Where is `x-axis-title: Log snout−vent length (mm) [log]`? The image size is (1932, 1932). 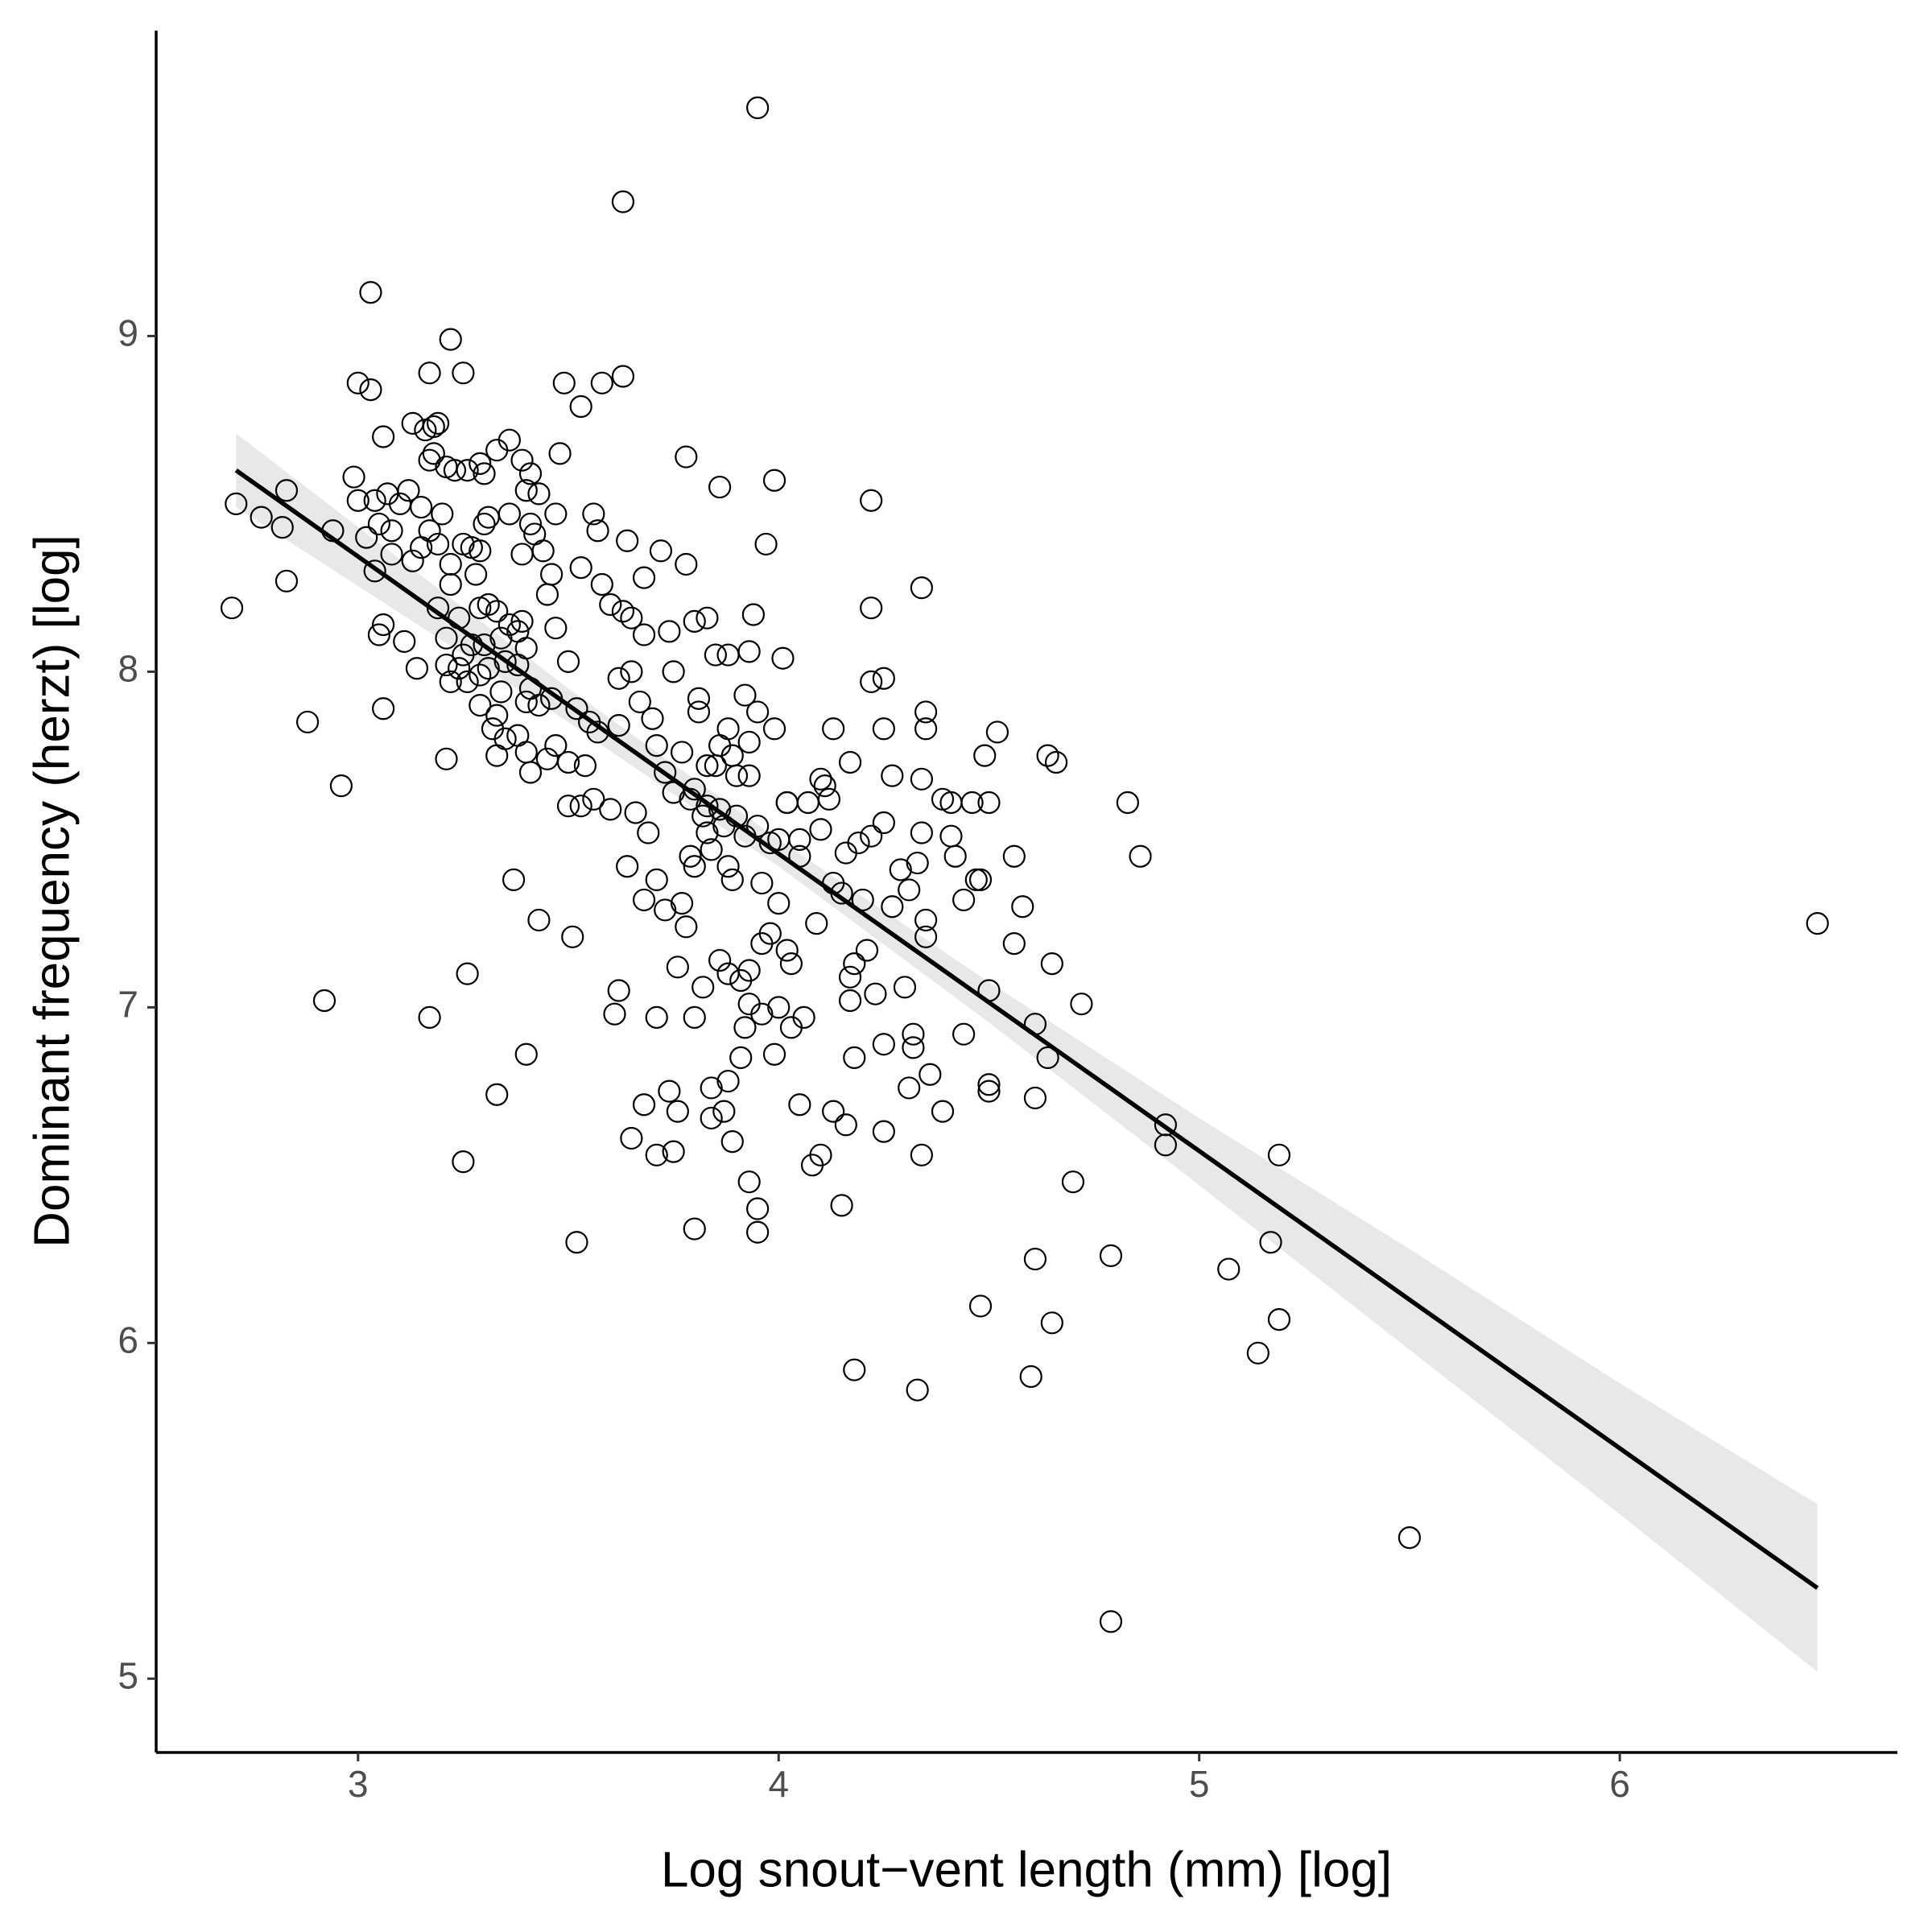
x-axis-title: Log snout−vent length (mm) [log] is located at coordinates (1026, 1869).